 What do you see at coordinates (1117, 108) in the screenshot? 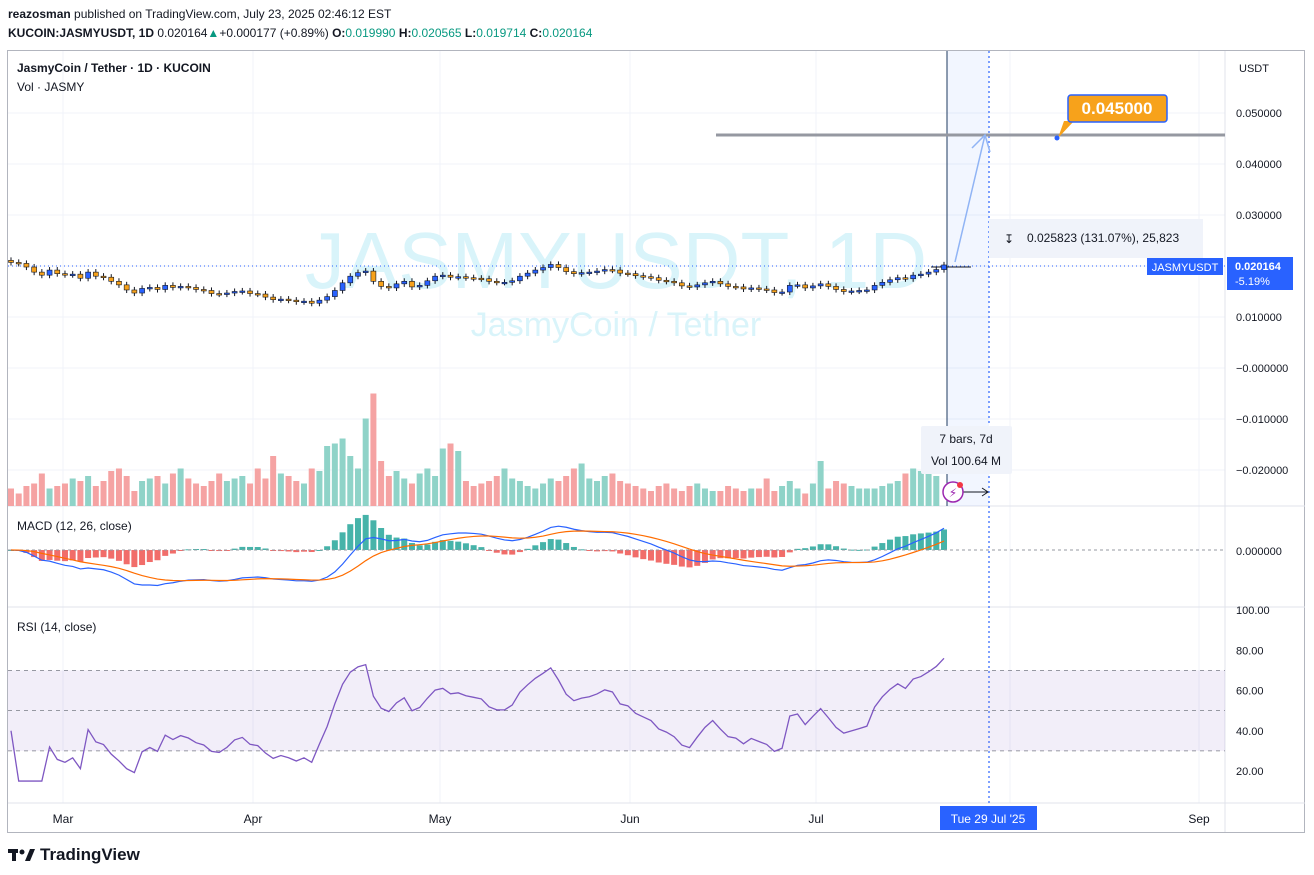
I see `target-label-box` at bounding box center [1117, 108].